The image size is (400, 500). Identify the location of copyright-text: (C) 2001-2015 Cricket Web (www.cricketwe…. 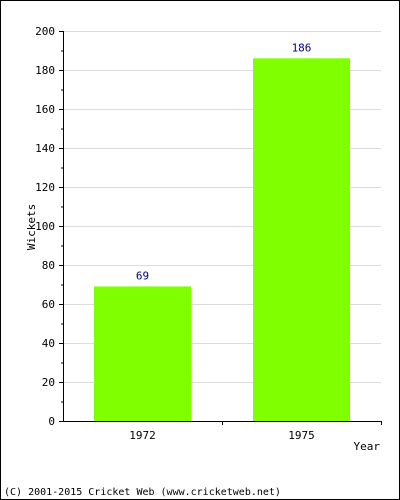
(142, 492).